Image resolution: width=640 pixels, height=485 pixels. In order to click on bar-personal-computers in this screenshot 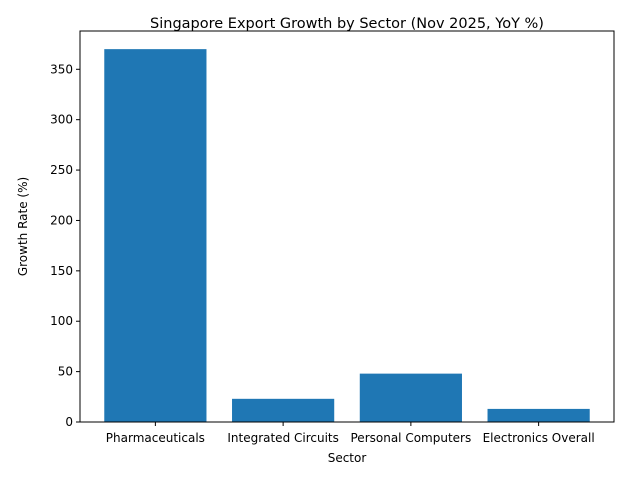, I will do `click(410, 397)`.